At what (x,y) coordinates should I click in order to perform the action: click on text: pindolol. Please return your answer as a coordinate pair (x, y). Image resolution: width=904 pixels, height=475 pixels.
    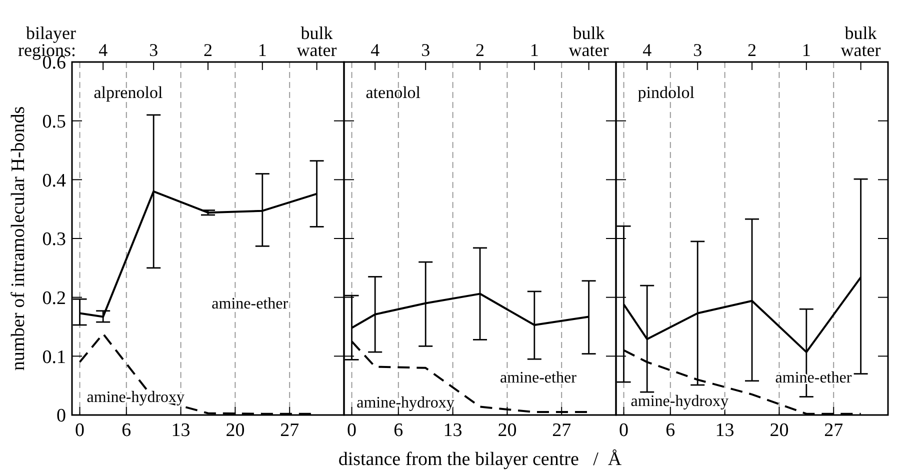
    Looking at the image, I should click on (666, 92).